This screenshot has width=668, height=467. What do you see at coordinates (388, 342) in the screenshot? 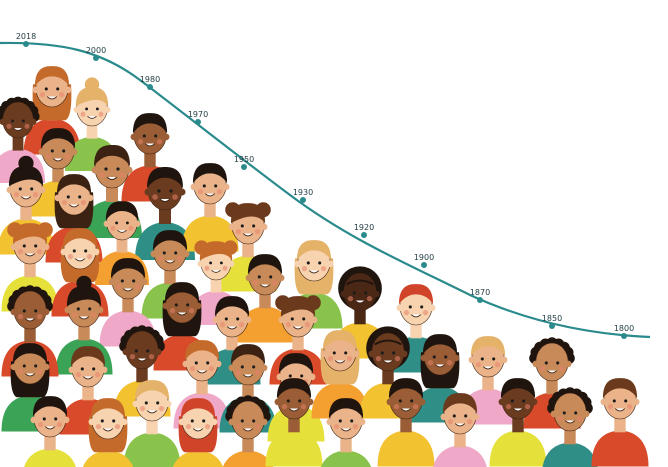
I see `hair-line` at bounding box center [388, 342].